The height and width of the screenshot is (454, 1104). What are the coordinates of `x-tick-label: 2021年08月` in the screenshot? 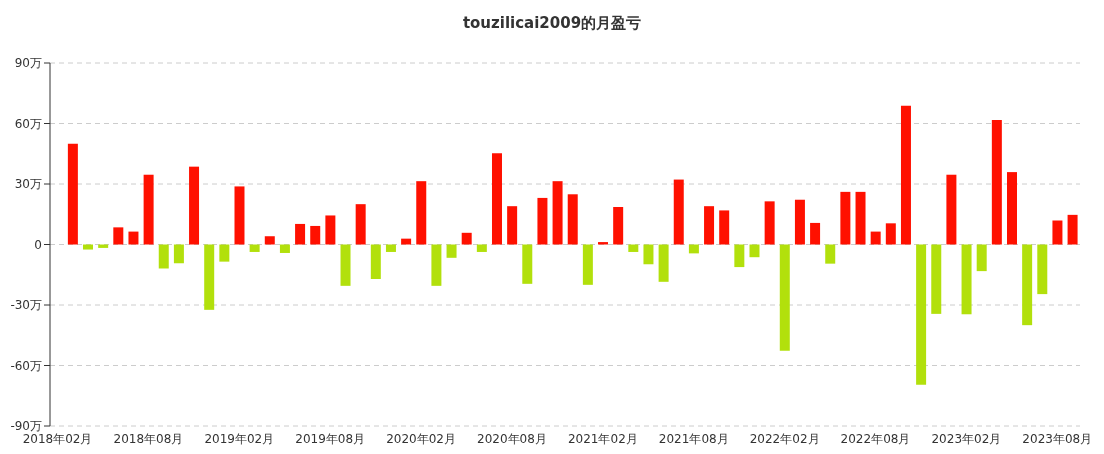 It's located at (693, 438).